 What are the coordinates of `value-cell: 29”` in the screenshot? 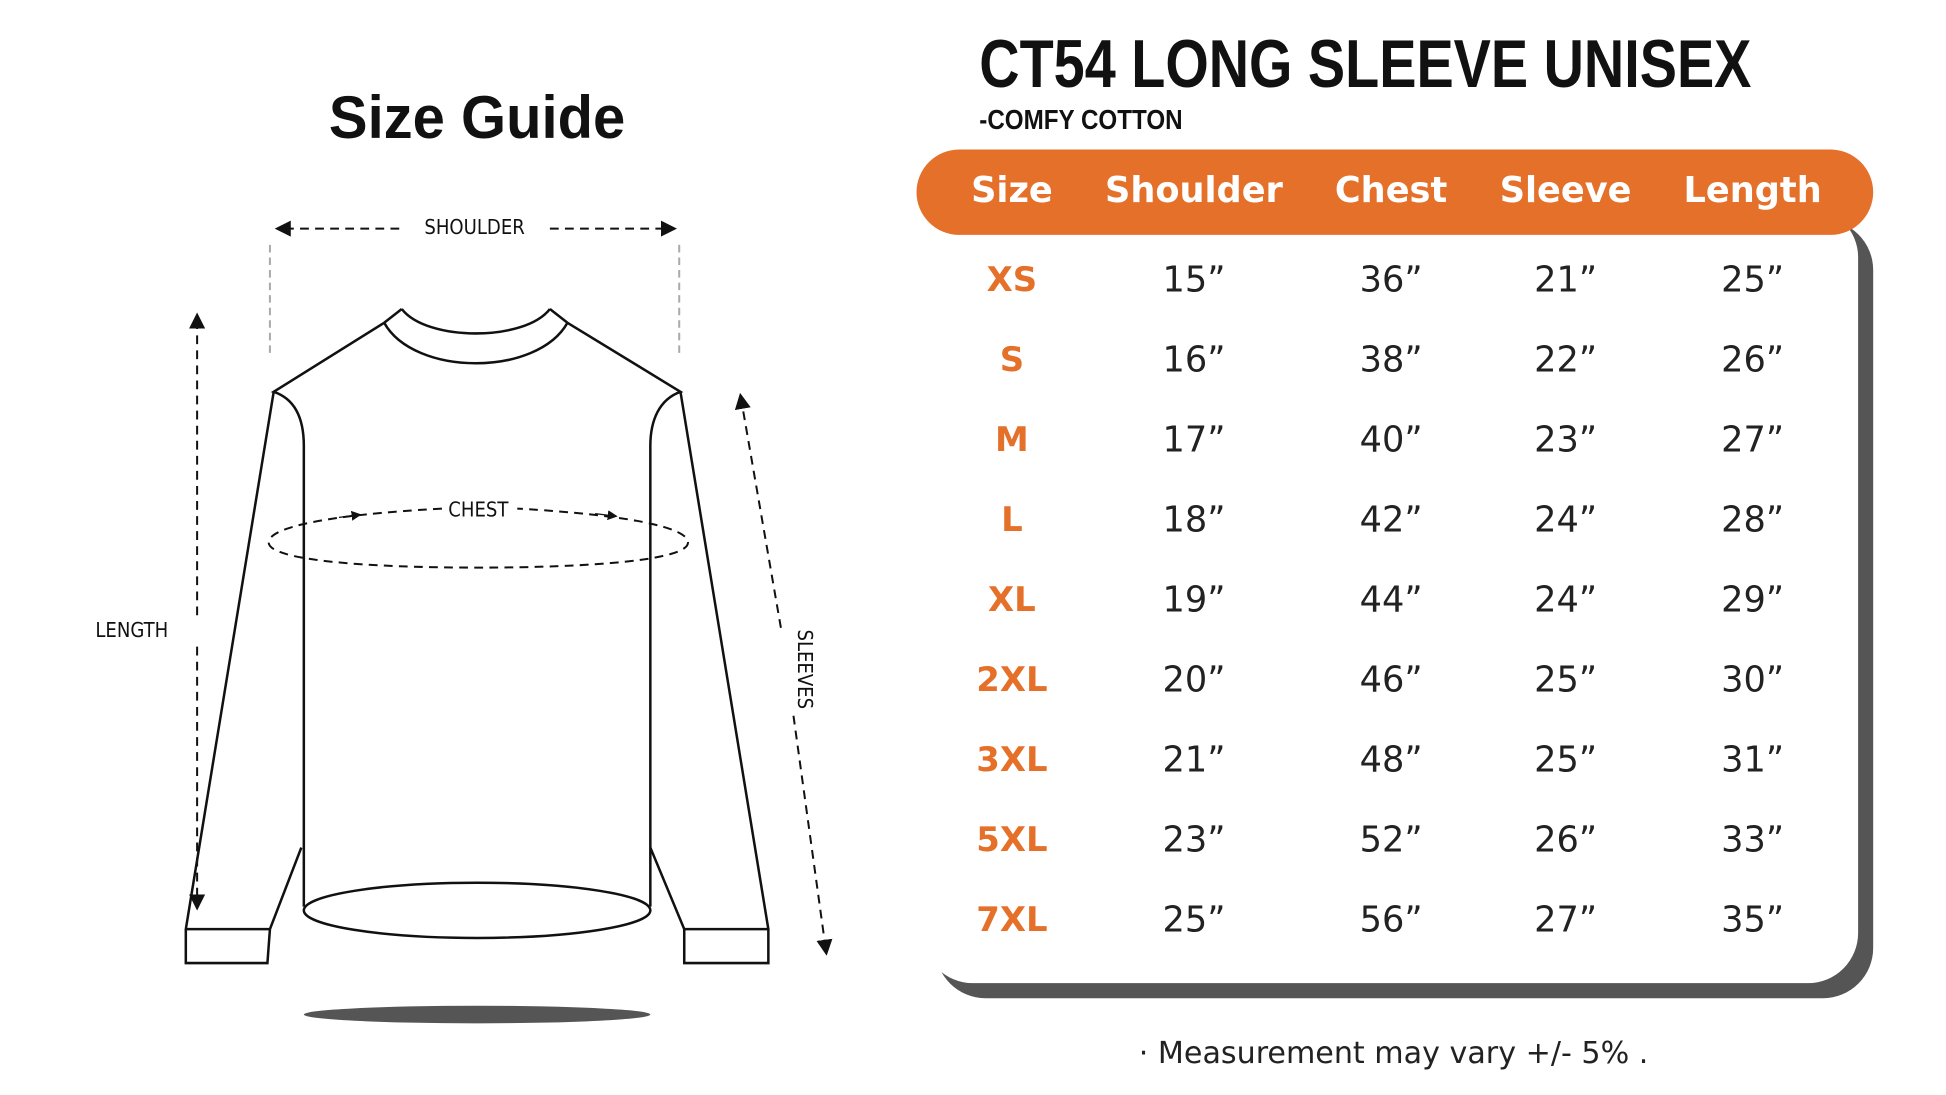 It's located at (1752, 599).